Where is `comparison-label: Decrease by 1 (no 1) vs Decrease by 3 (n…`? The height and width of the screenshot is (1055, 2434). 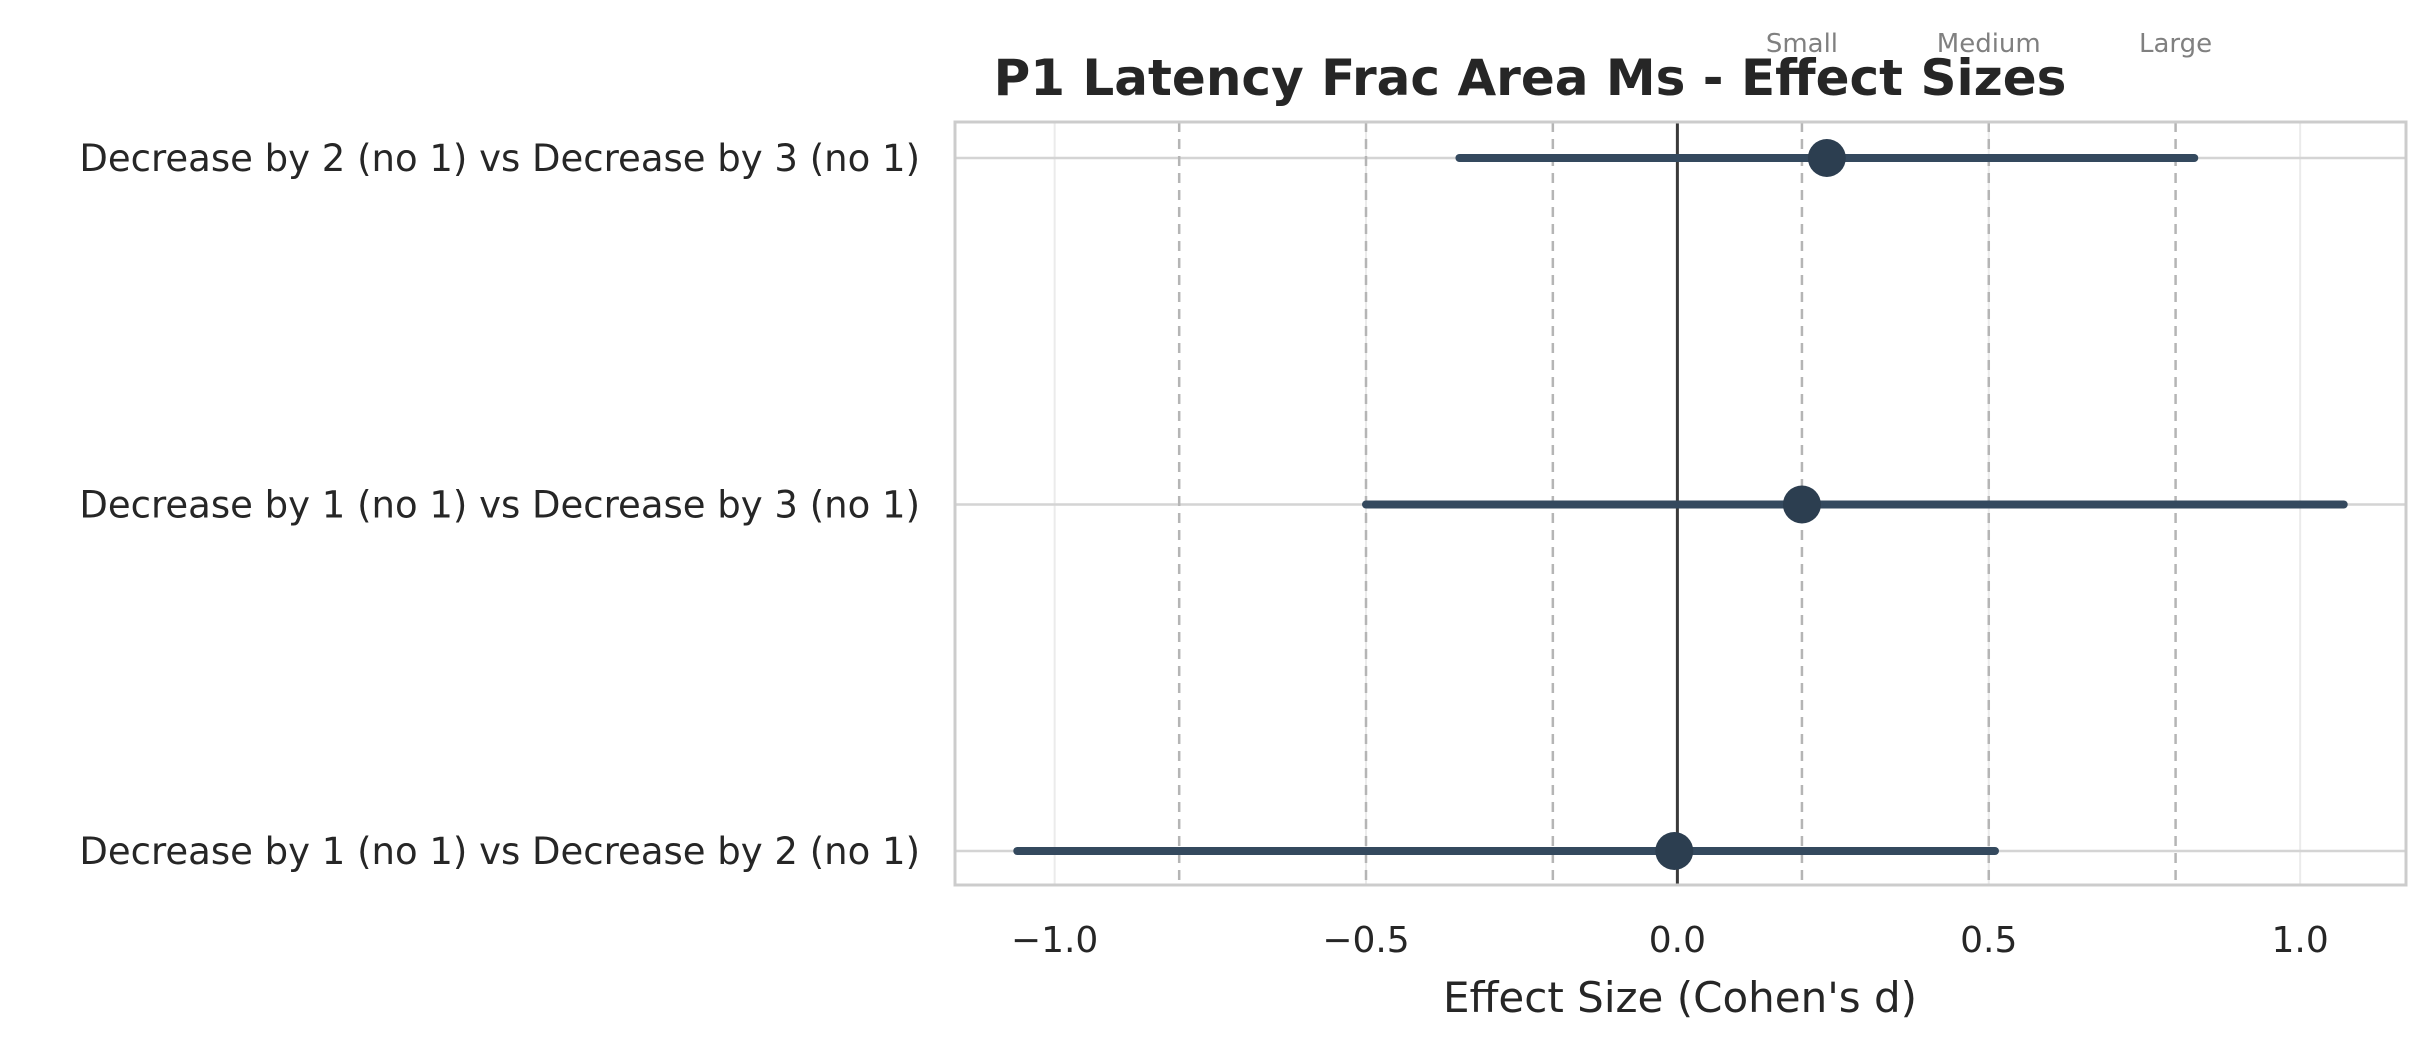 comparison-label: Decrease by 1 (no 1) vs Decrease by 3 (n… is located at coordinates (499, 505).